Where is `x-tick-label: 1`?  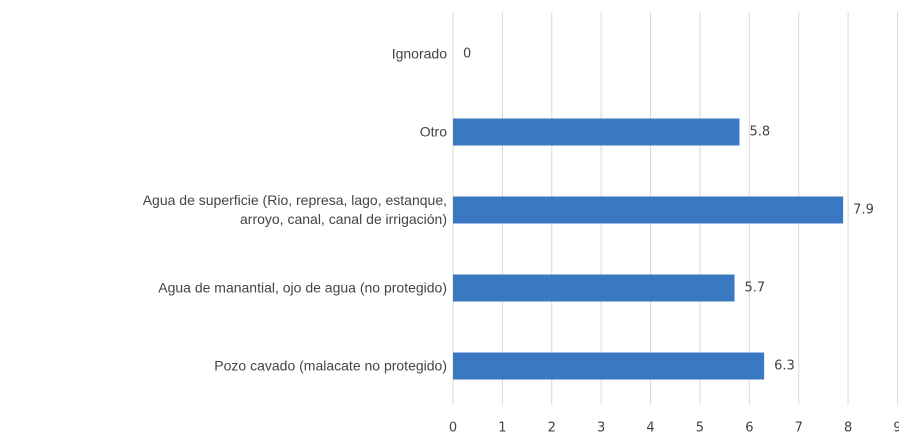
x-tick-label: 1 is located at coordinates (502, 428).